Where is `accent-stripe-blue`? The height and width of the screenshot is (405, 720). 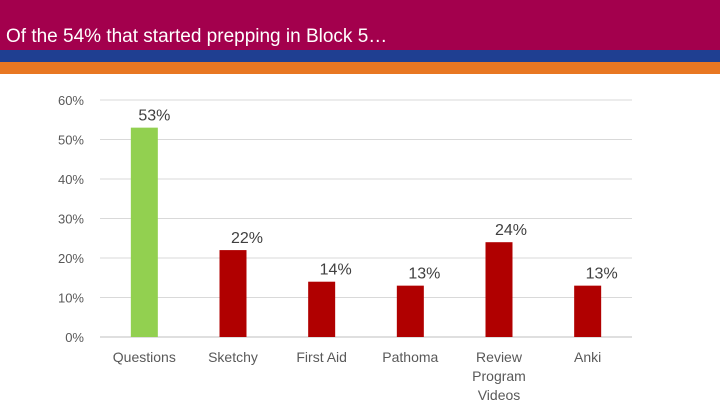
accent-stripe-blue is located at coordinates (360, 56).